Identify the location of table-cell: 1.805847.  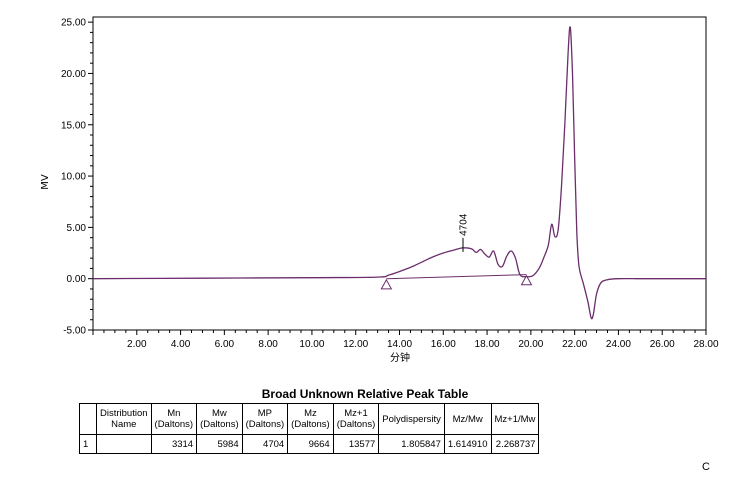
(411, 444).